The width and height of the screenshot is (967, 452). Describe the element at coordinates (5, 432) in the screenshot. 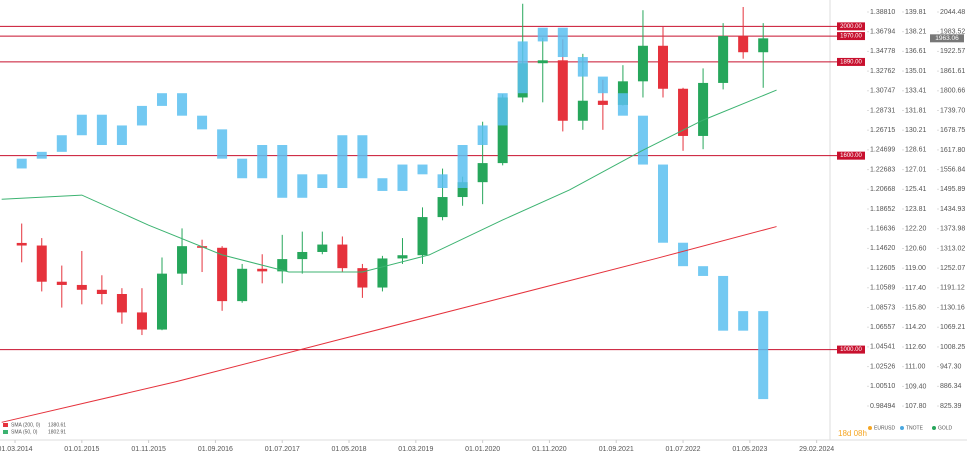

I see `indicator-swatch` at that location.